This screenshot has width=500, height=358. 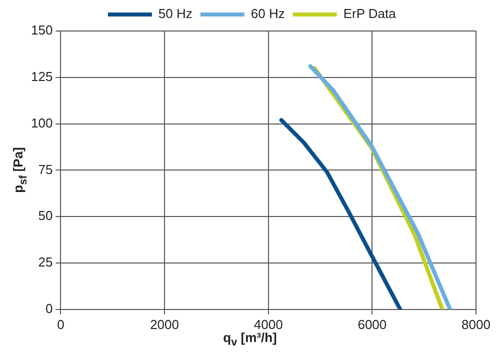 What do you see at coordinates (45, 169) in the screenshot?
I see `y-tick-label: 75` at bounding box center [45, 169].